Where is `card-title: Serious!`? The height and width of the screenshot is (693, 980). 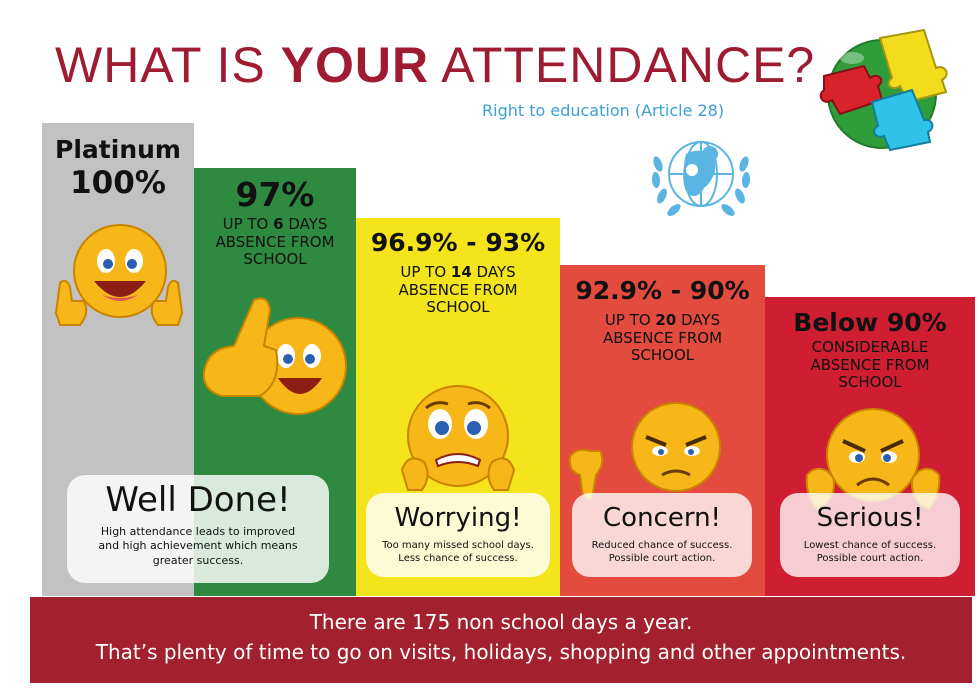 card-title: Serious! is located at coordinates (870, 518).